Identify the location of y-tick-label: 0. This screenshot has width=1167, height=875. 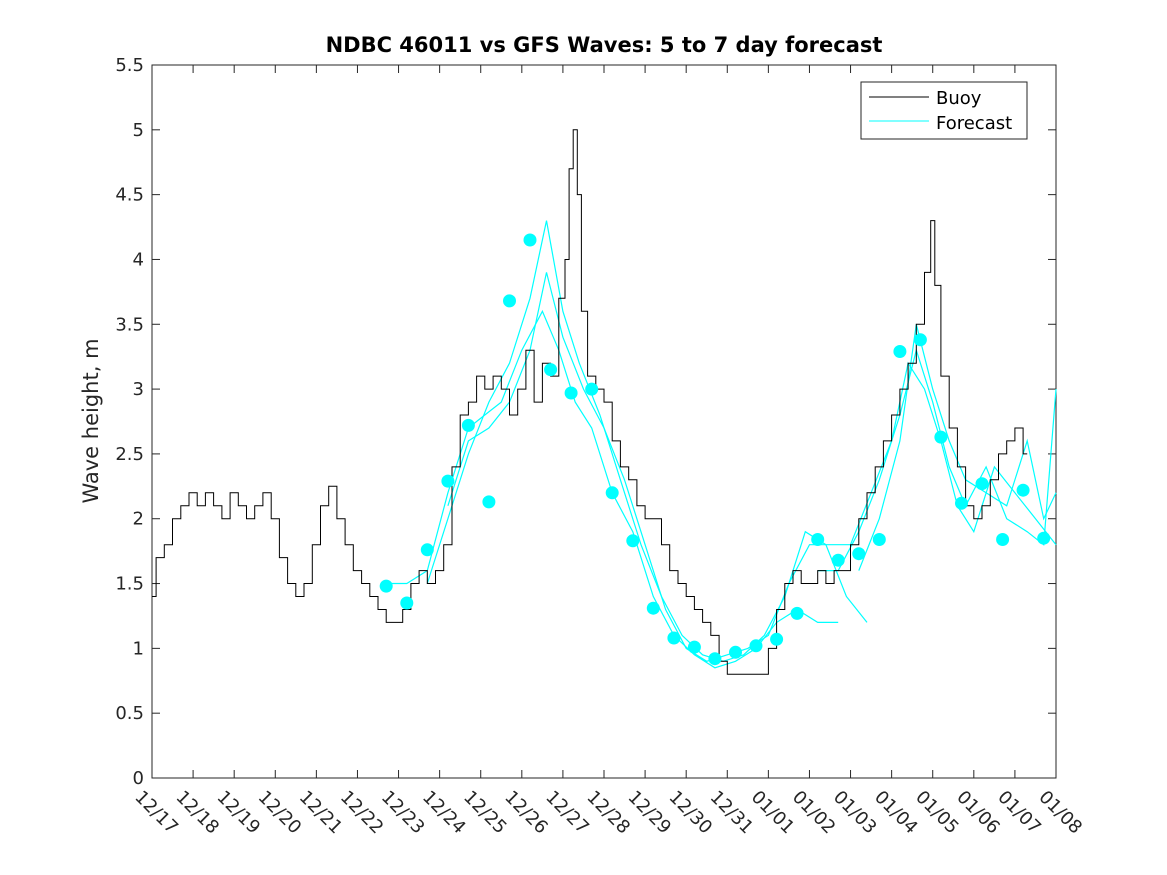
(138, 778).